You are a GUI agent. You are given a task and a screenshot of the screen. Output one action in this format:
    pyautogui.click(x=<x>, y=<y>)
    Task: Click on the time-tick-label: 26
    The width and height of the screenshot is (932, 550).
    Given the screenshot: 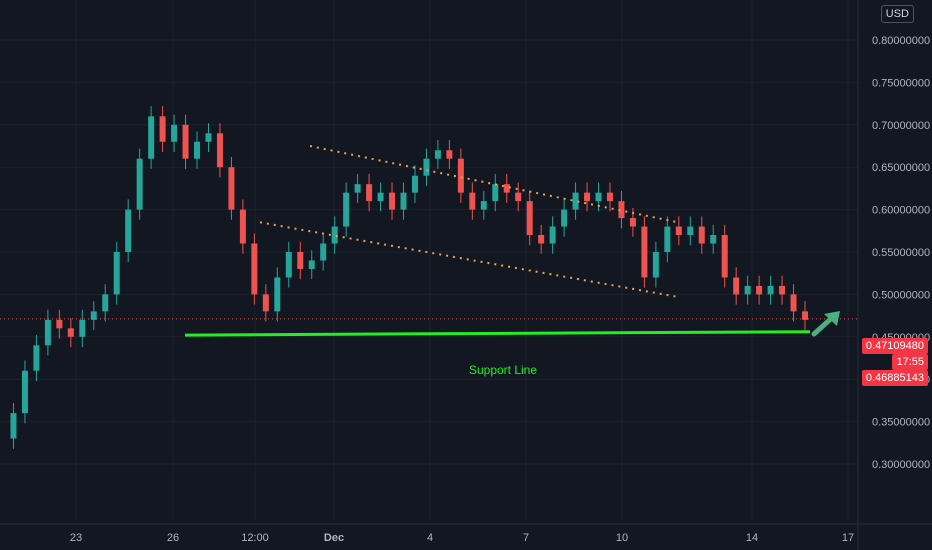 What is the action you would take?
    pyautogui.click(x=173, y=538)
    